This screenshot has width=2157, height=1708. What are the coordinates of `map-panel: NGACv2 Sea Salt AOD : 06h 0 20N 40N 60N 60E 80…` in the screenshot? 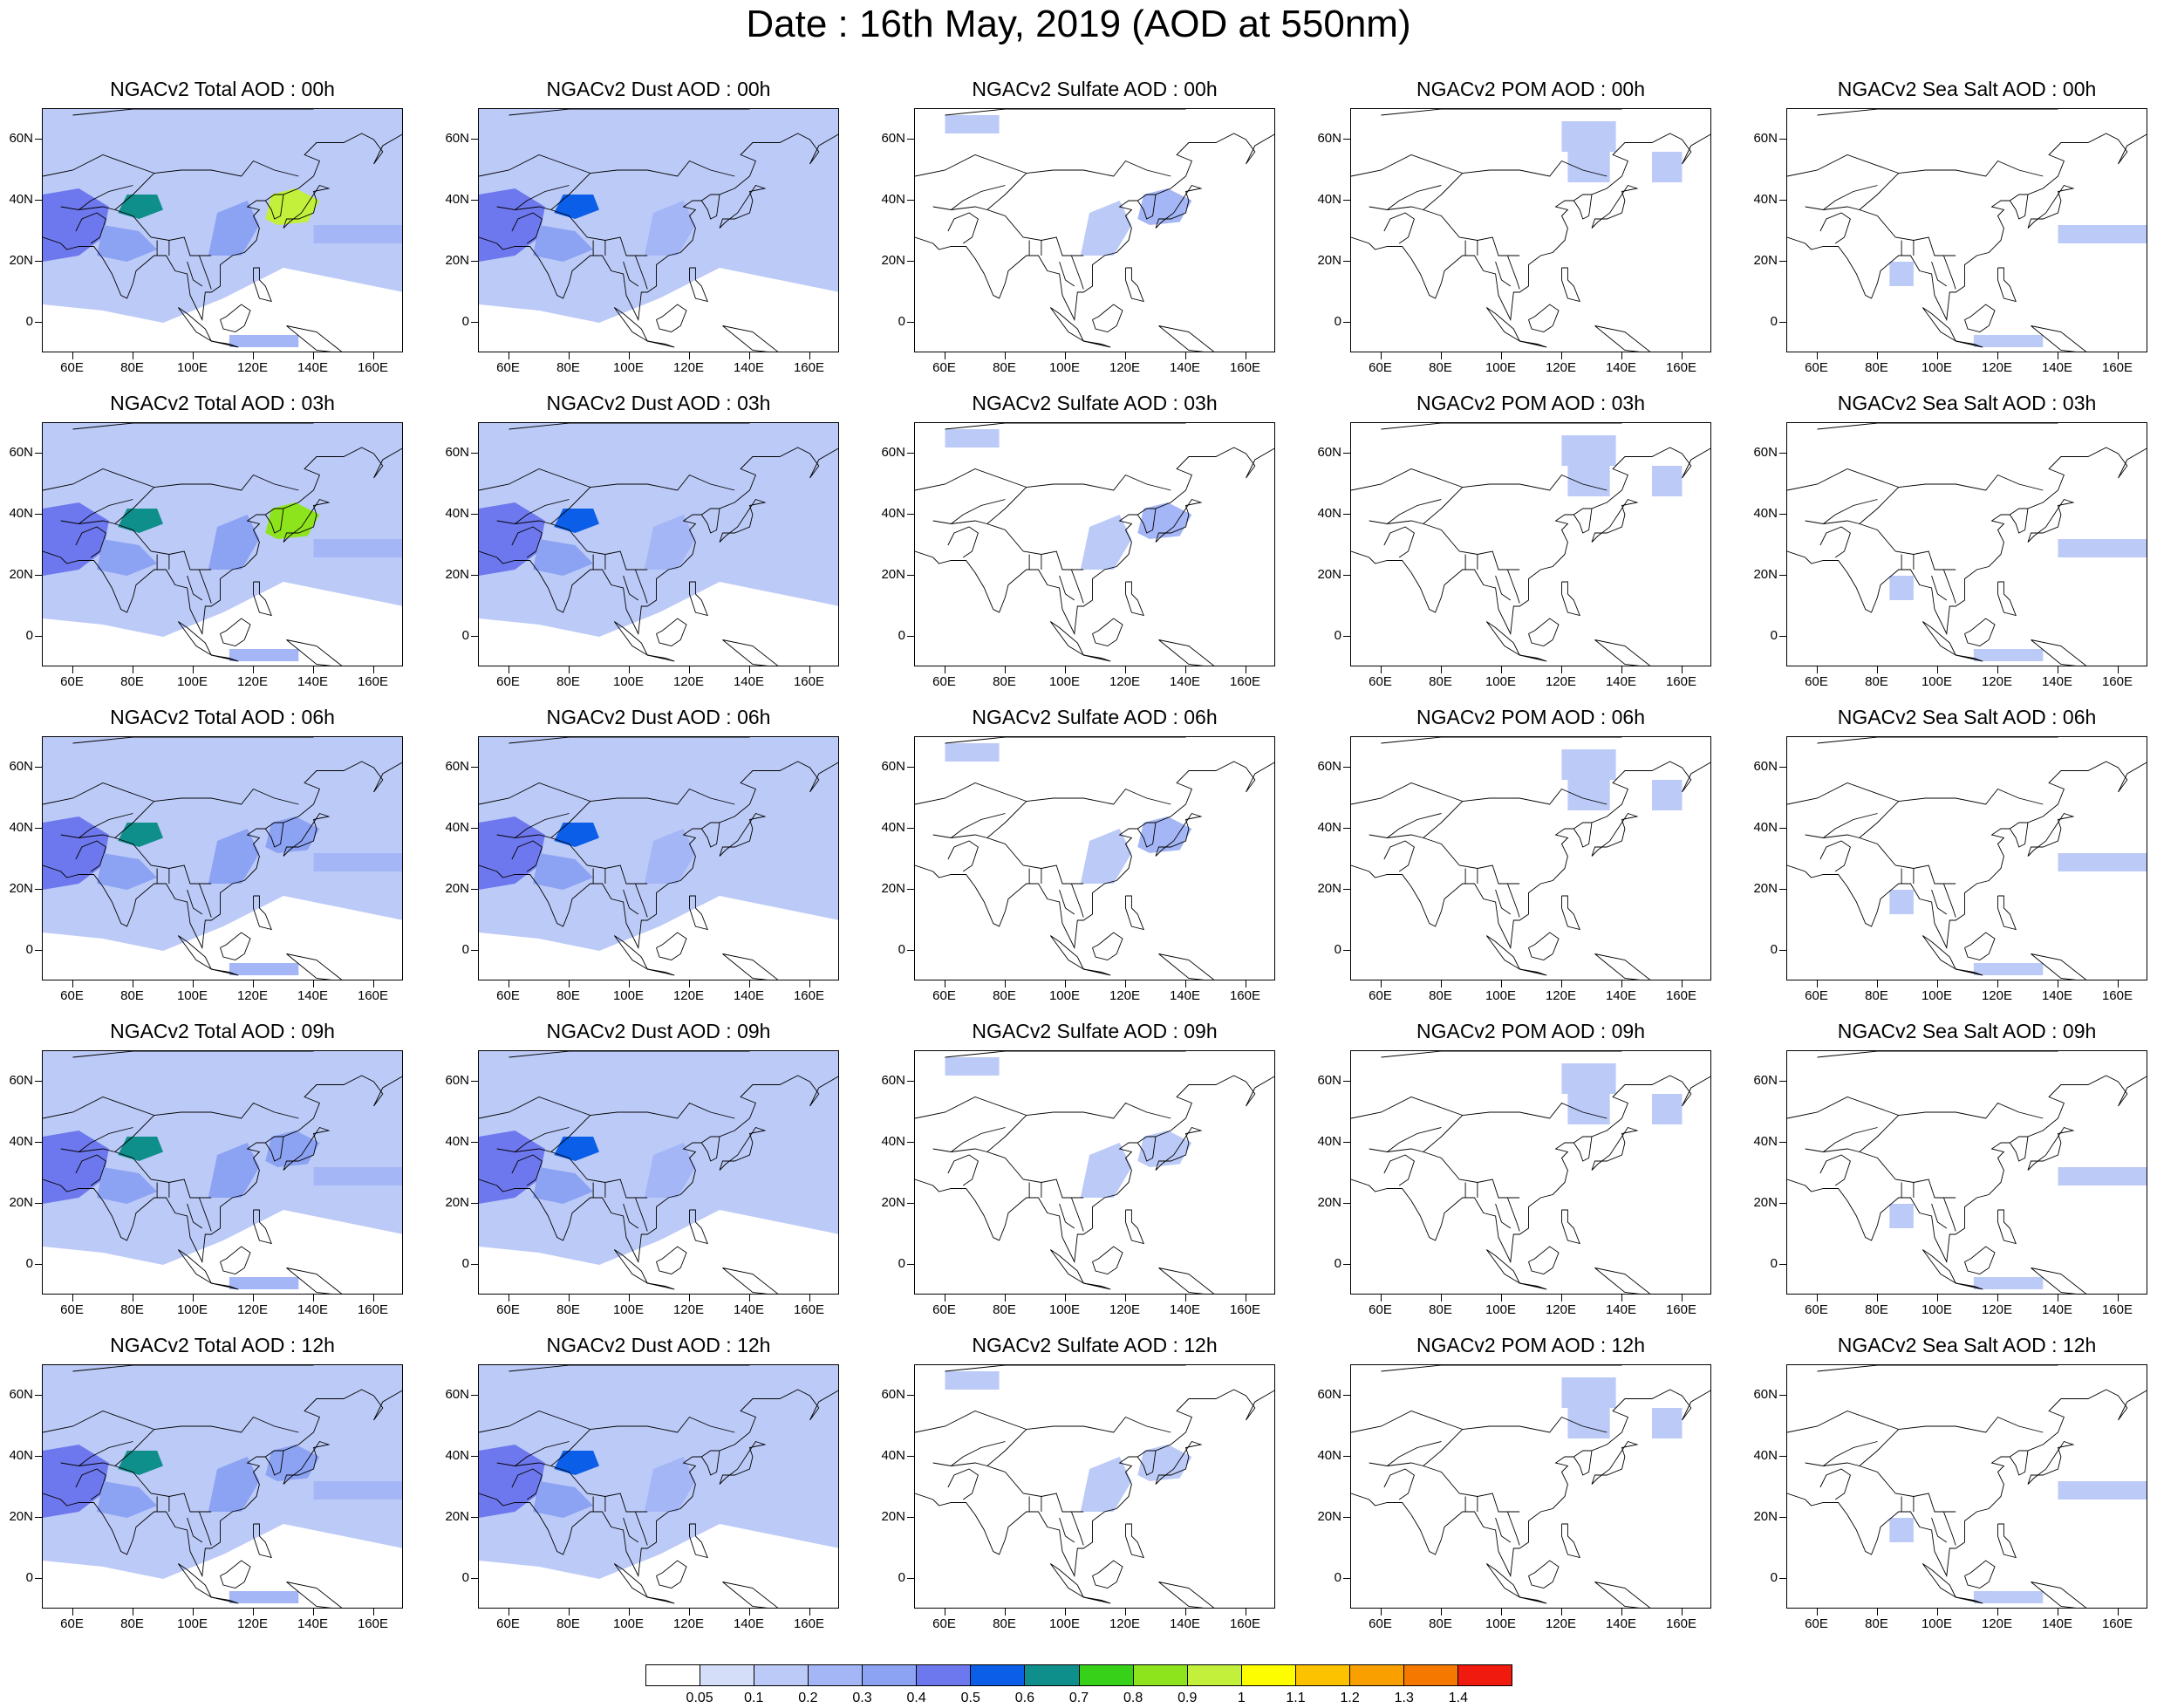 It's located at (1951, 863).